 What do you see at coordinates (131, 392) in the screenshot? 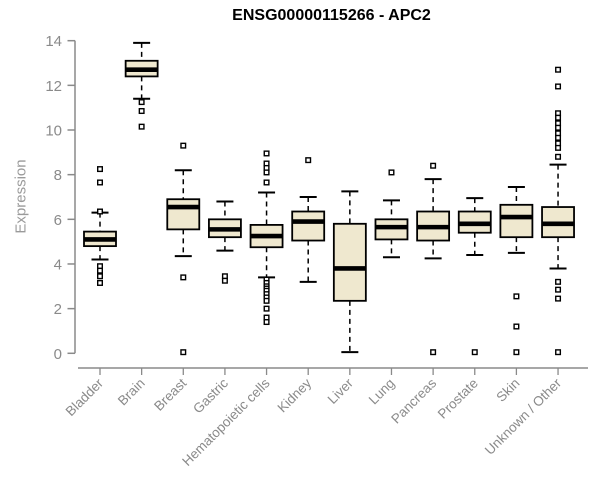
I see `x-category-label: Brain` at bounding box center [131, 392].